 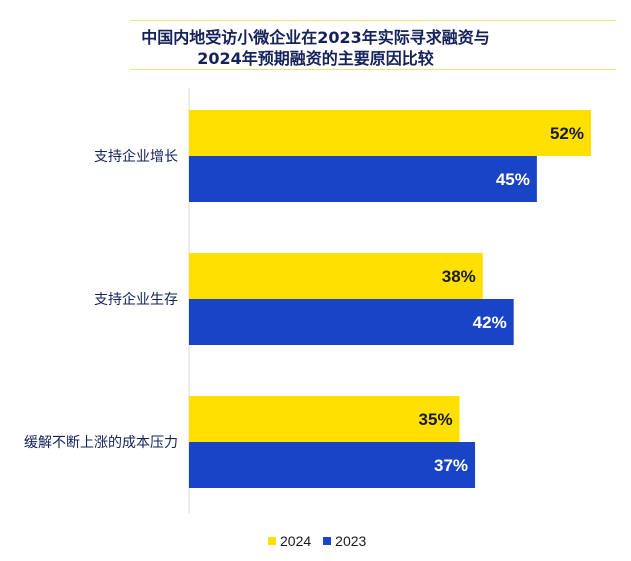 What do you see at coordinates (315, 58) in the screenshot?
I see `chart-title-line-2: 2024年预期融资的主要原因比较` at bounding box center [315, 58].